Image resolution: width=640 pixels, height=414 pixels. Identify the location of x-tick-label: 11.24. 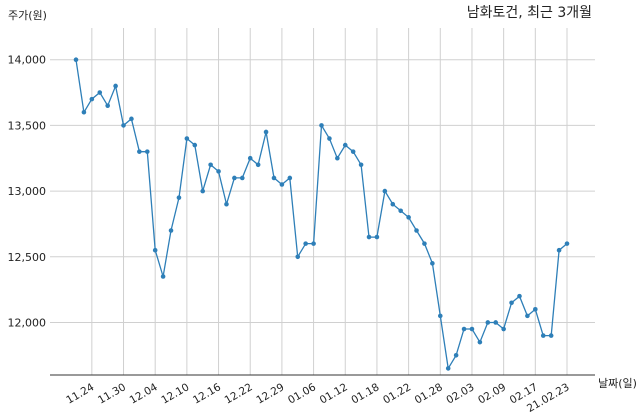
(80, 394).